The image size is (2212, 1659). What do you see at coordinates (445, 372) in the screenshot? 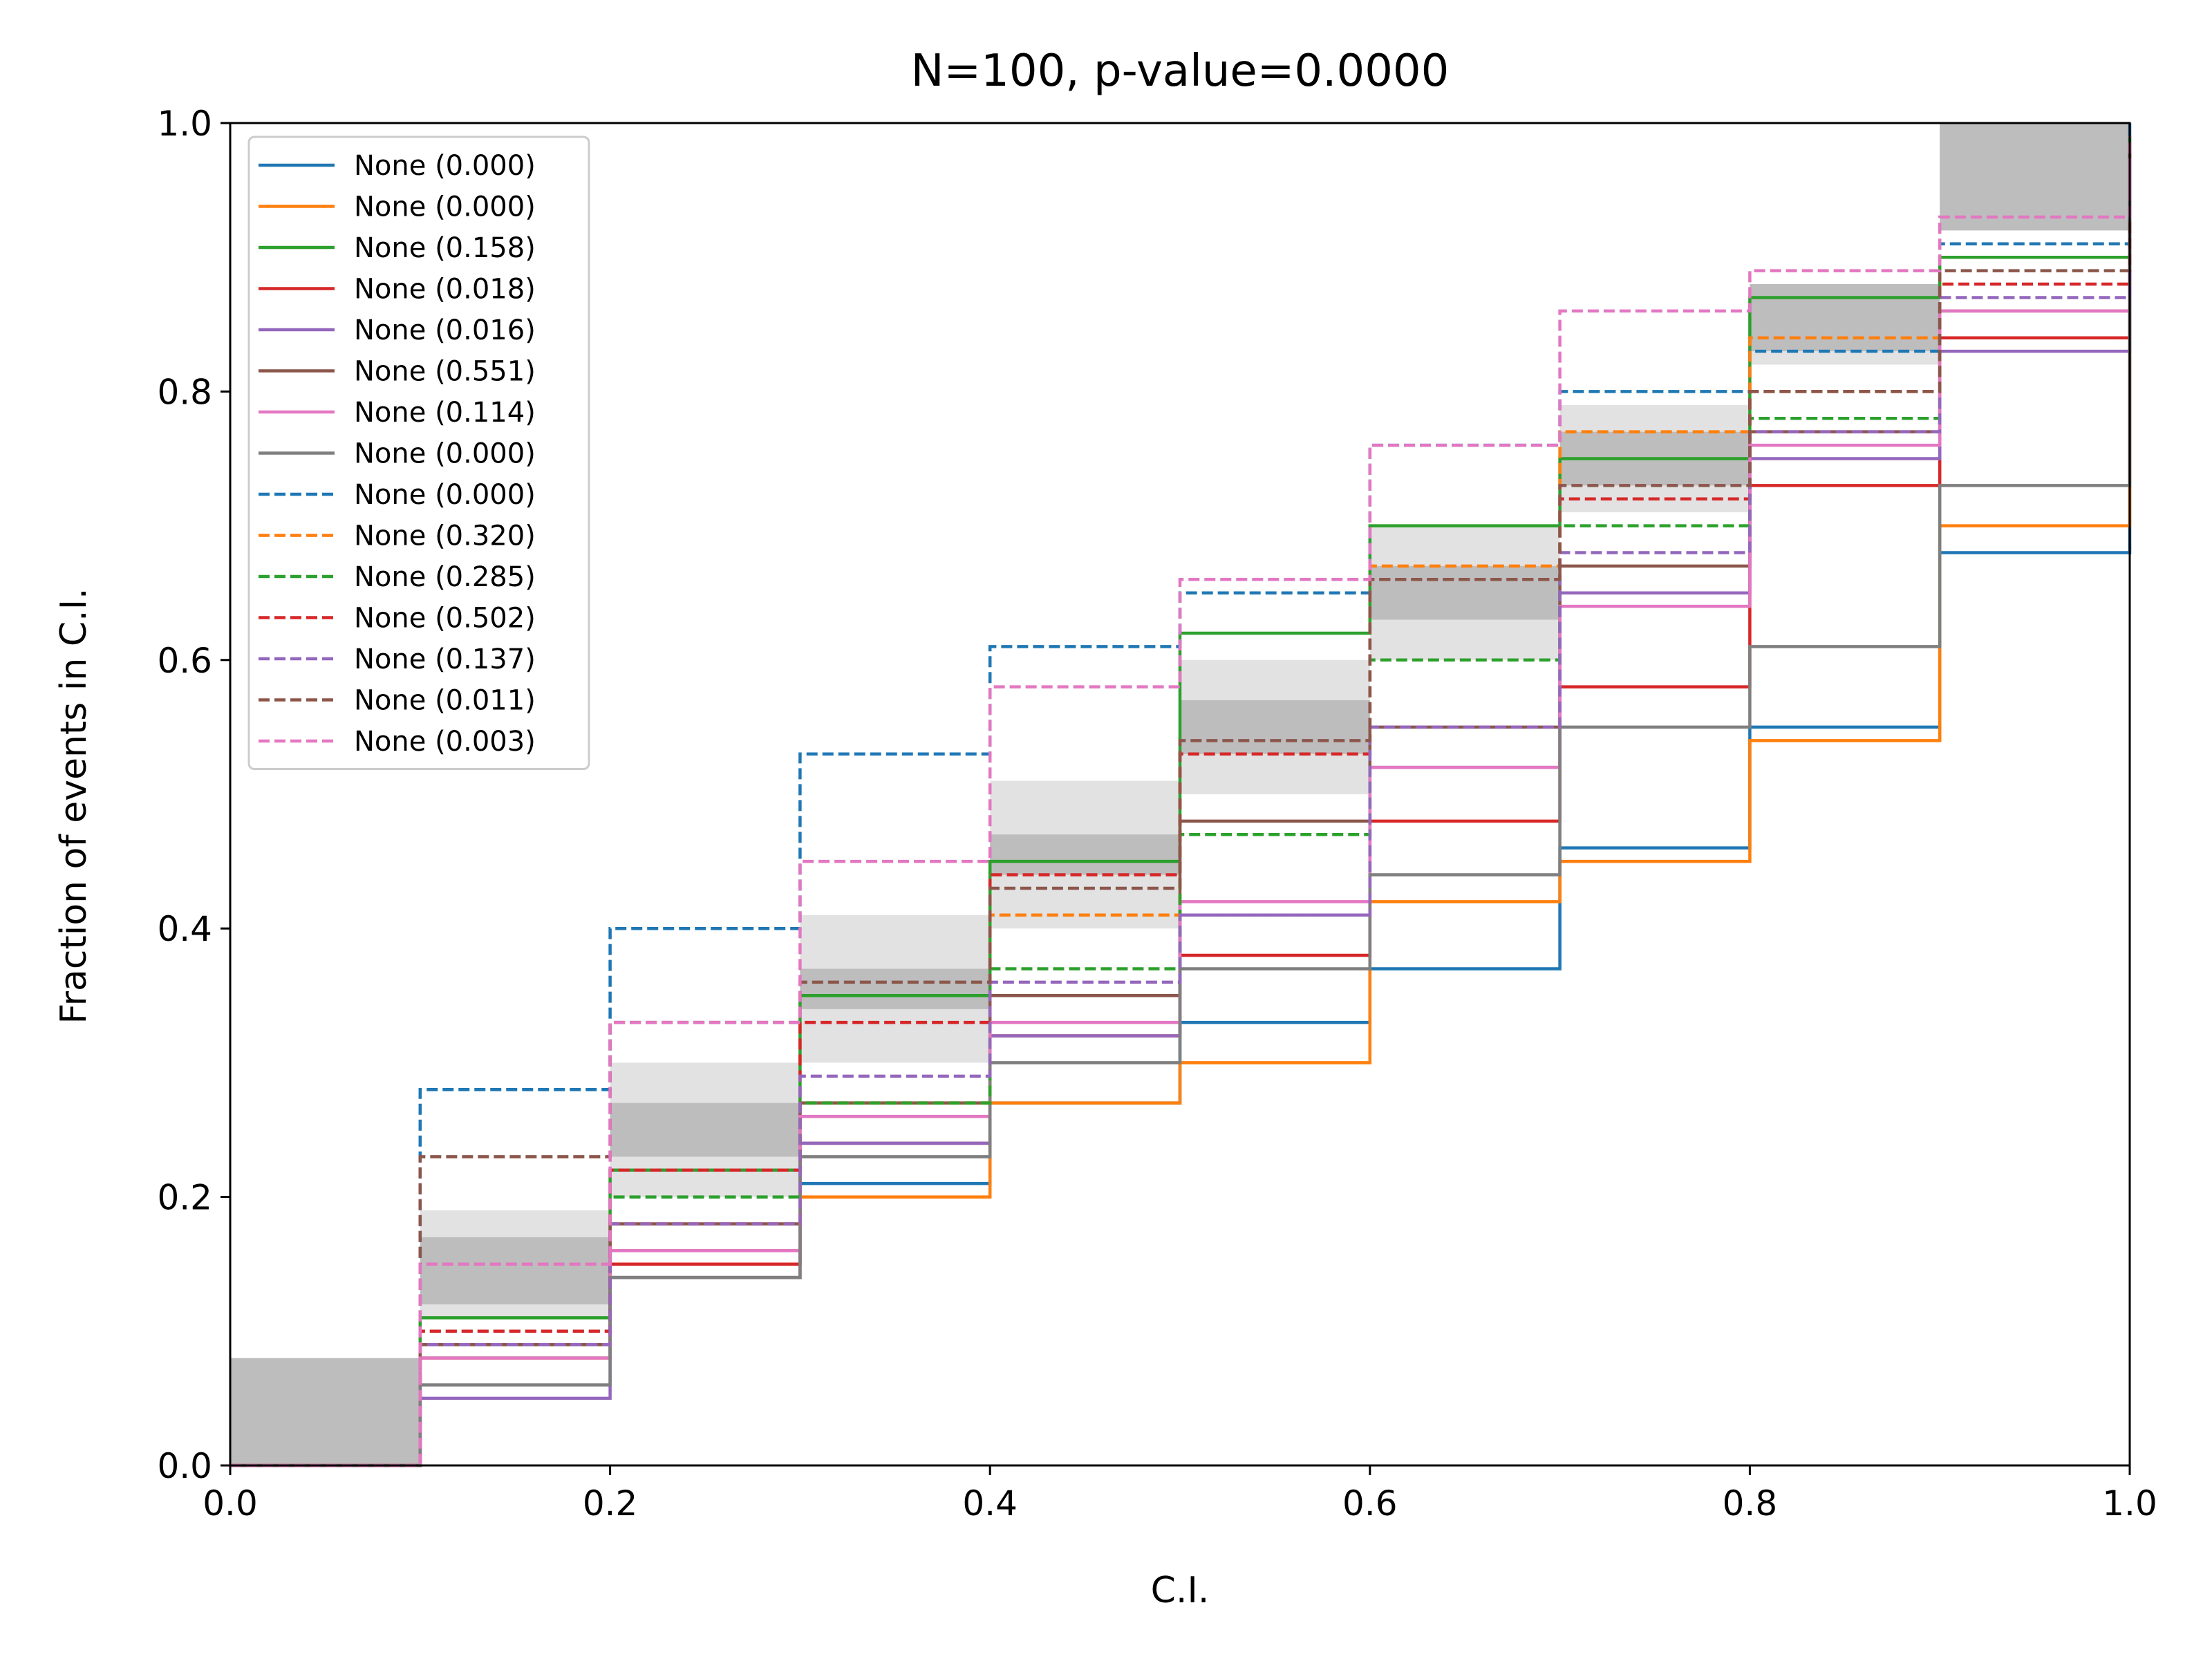
I see `legend-label: None (0.551)` at bounding box center [445, 372].